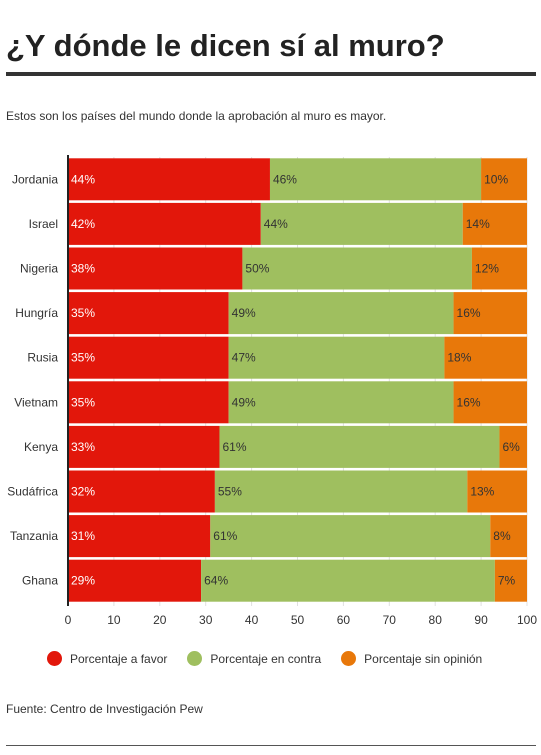 The width and height of the screenshot is (541, 755). What do you see at coordinates (41, 447) in the screenshot?
I see `y-tick-label: Kenya` at bounding box center [41, 447].